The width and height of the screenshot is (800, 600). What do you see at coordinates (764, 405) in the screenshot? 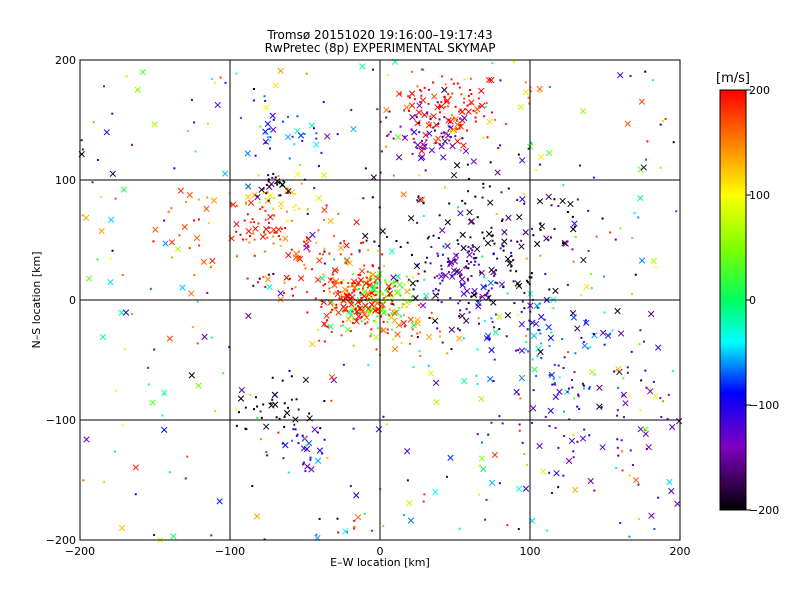
I see `colorbar-tick-label: −100` at bounding box center [764, 405].